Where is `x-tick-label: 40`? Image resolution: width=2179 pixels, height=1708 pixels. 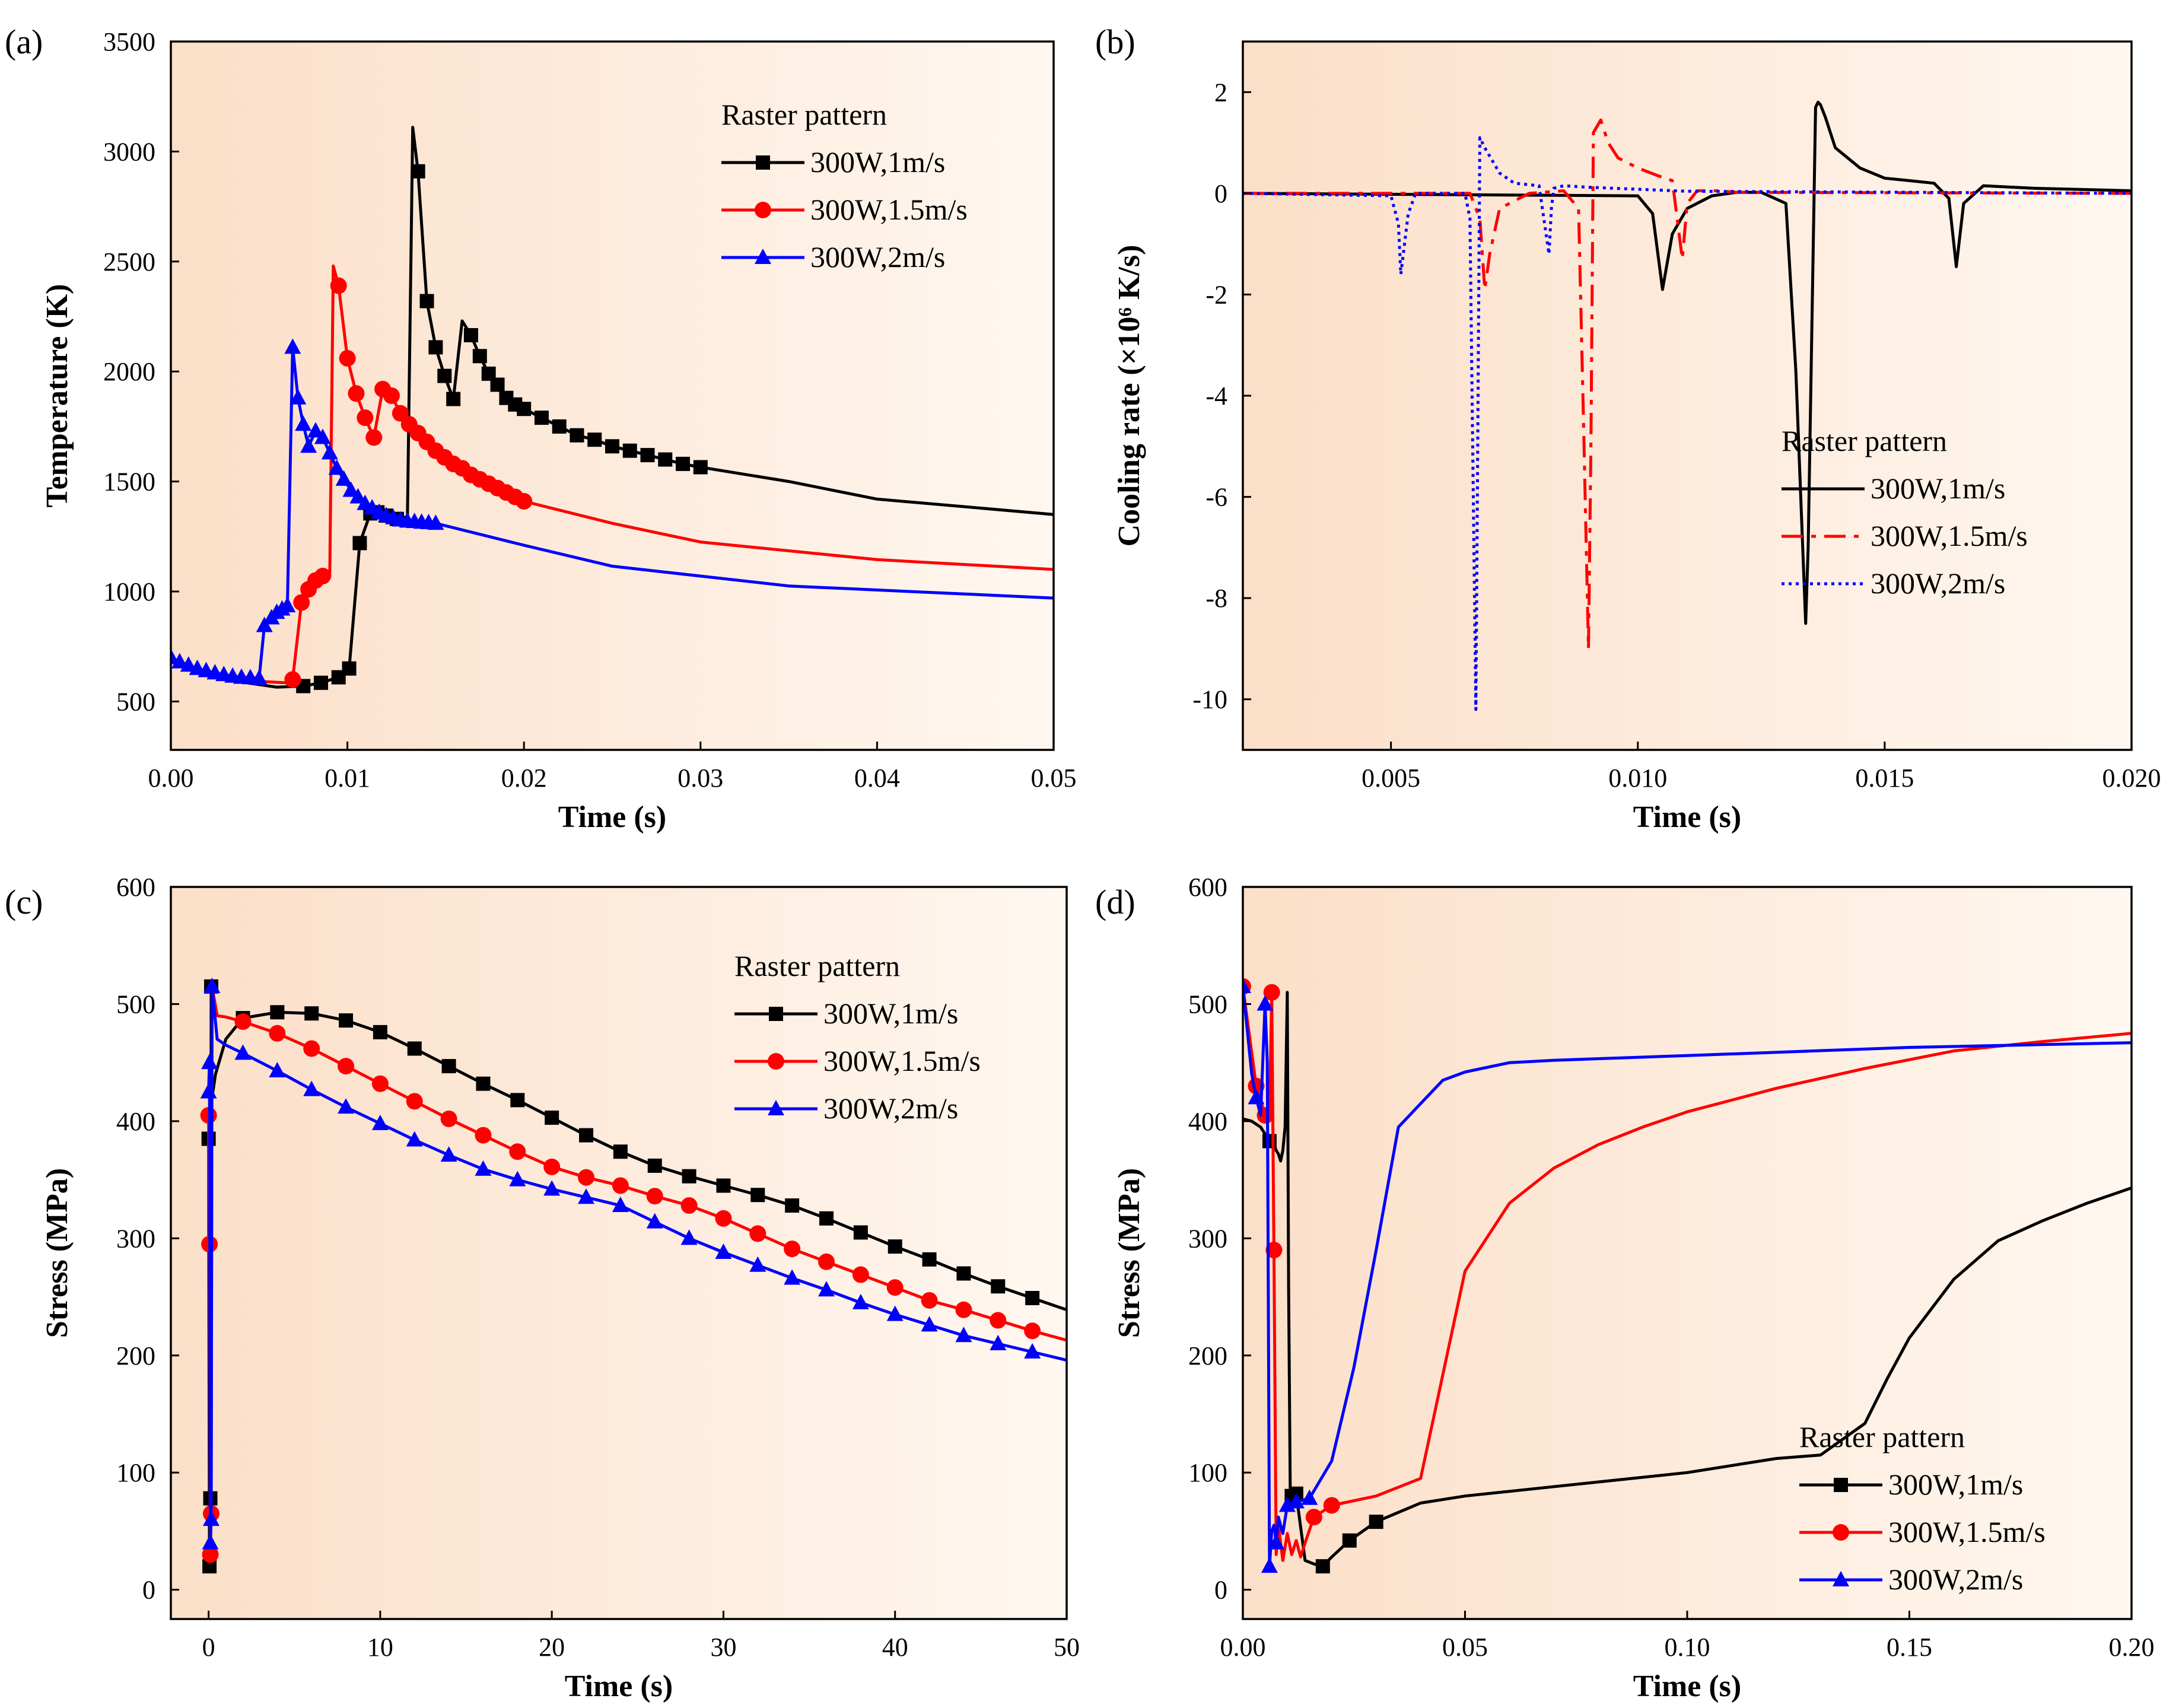
x-tick-label: 40 is located at coordinates (895, 1648).